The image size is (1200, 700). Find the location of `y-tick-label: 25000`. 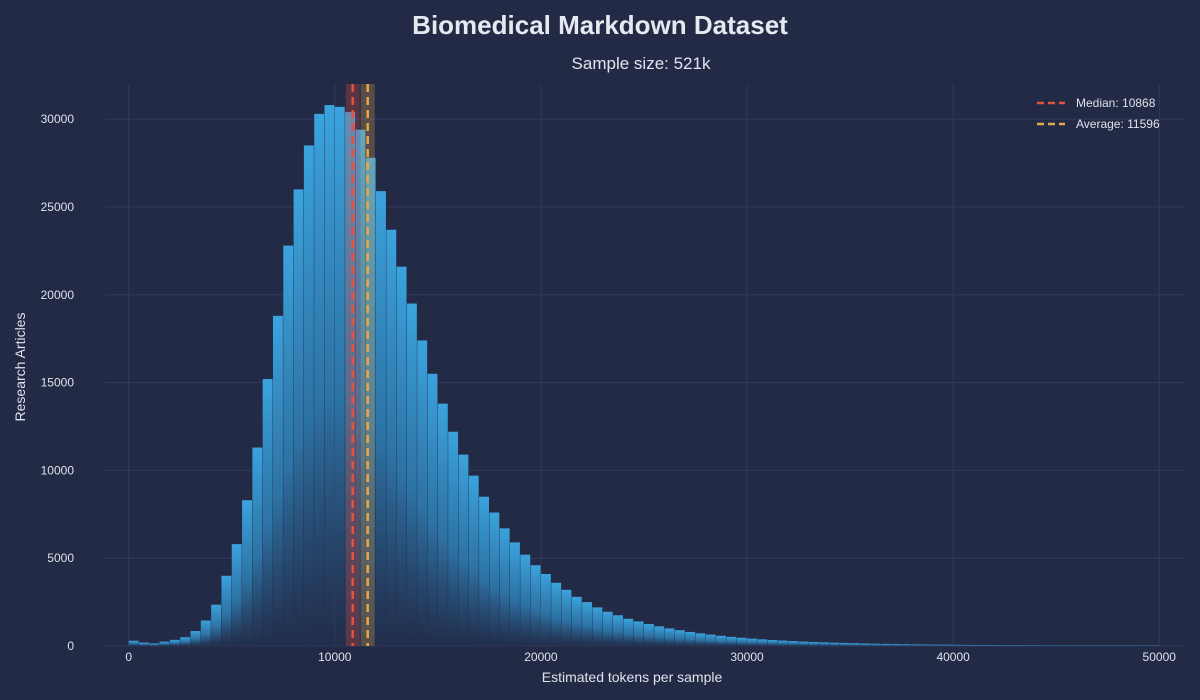

y-tick-label: 25000 is located at coordinates (58, 207).